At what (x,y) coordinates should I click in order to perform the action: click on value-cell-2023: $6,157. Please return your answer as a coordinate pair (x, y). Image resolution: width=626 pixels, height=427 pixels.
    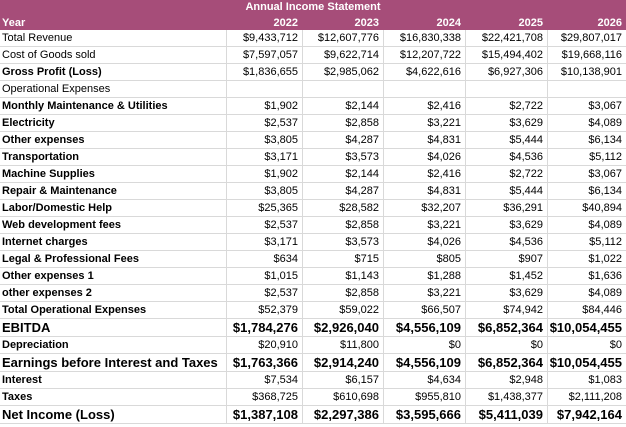
    Looking at the image, I should click on (342, 380).